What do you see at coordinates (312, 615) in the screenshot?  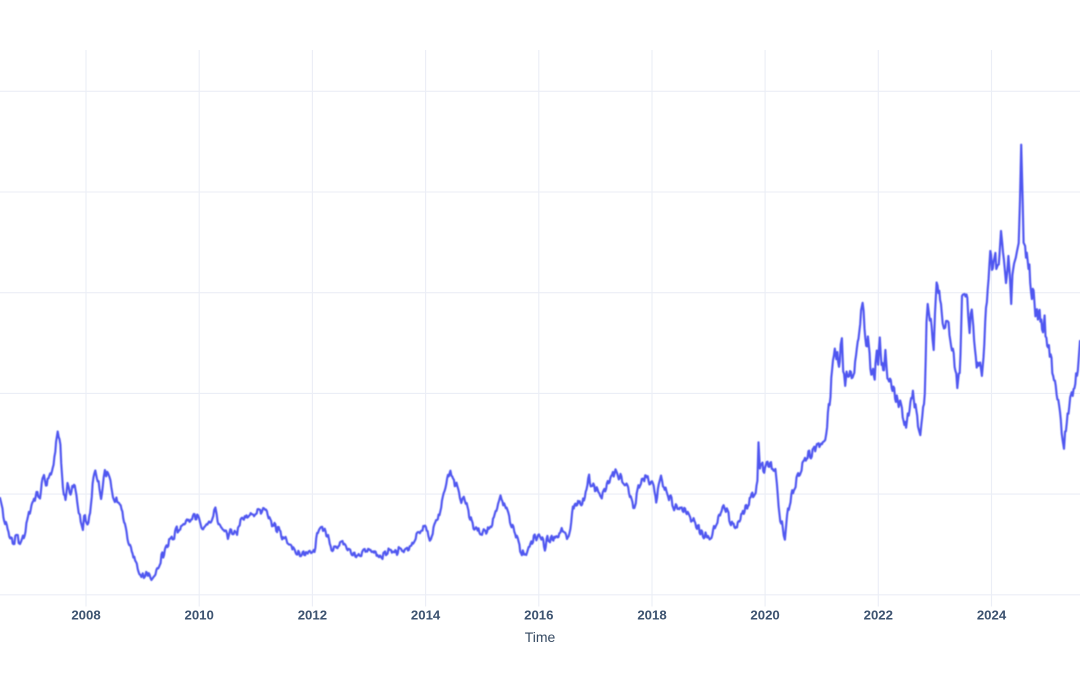 I see `svg-text: 2012` at bounding box center [312, 615].